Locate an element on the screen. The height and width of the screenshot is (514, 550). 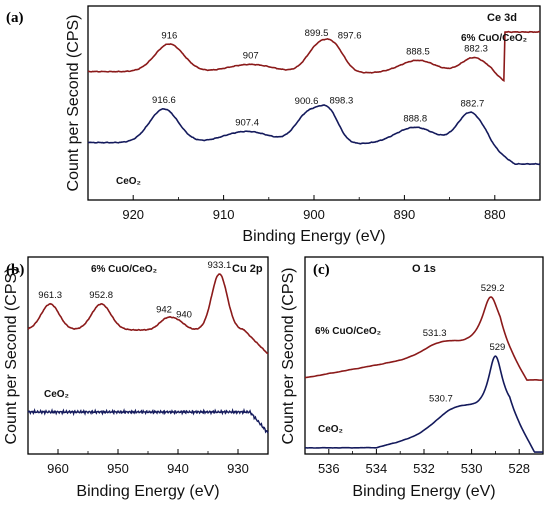
panel-c-ceo2-peak-label: 530.7 is located at coordinates (441, 398).